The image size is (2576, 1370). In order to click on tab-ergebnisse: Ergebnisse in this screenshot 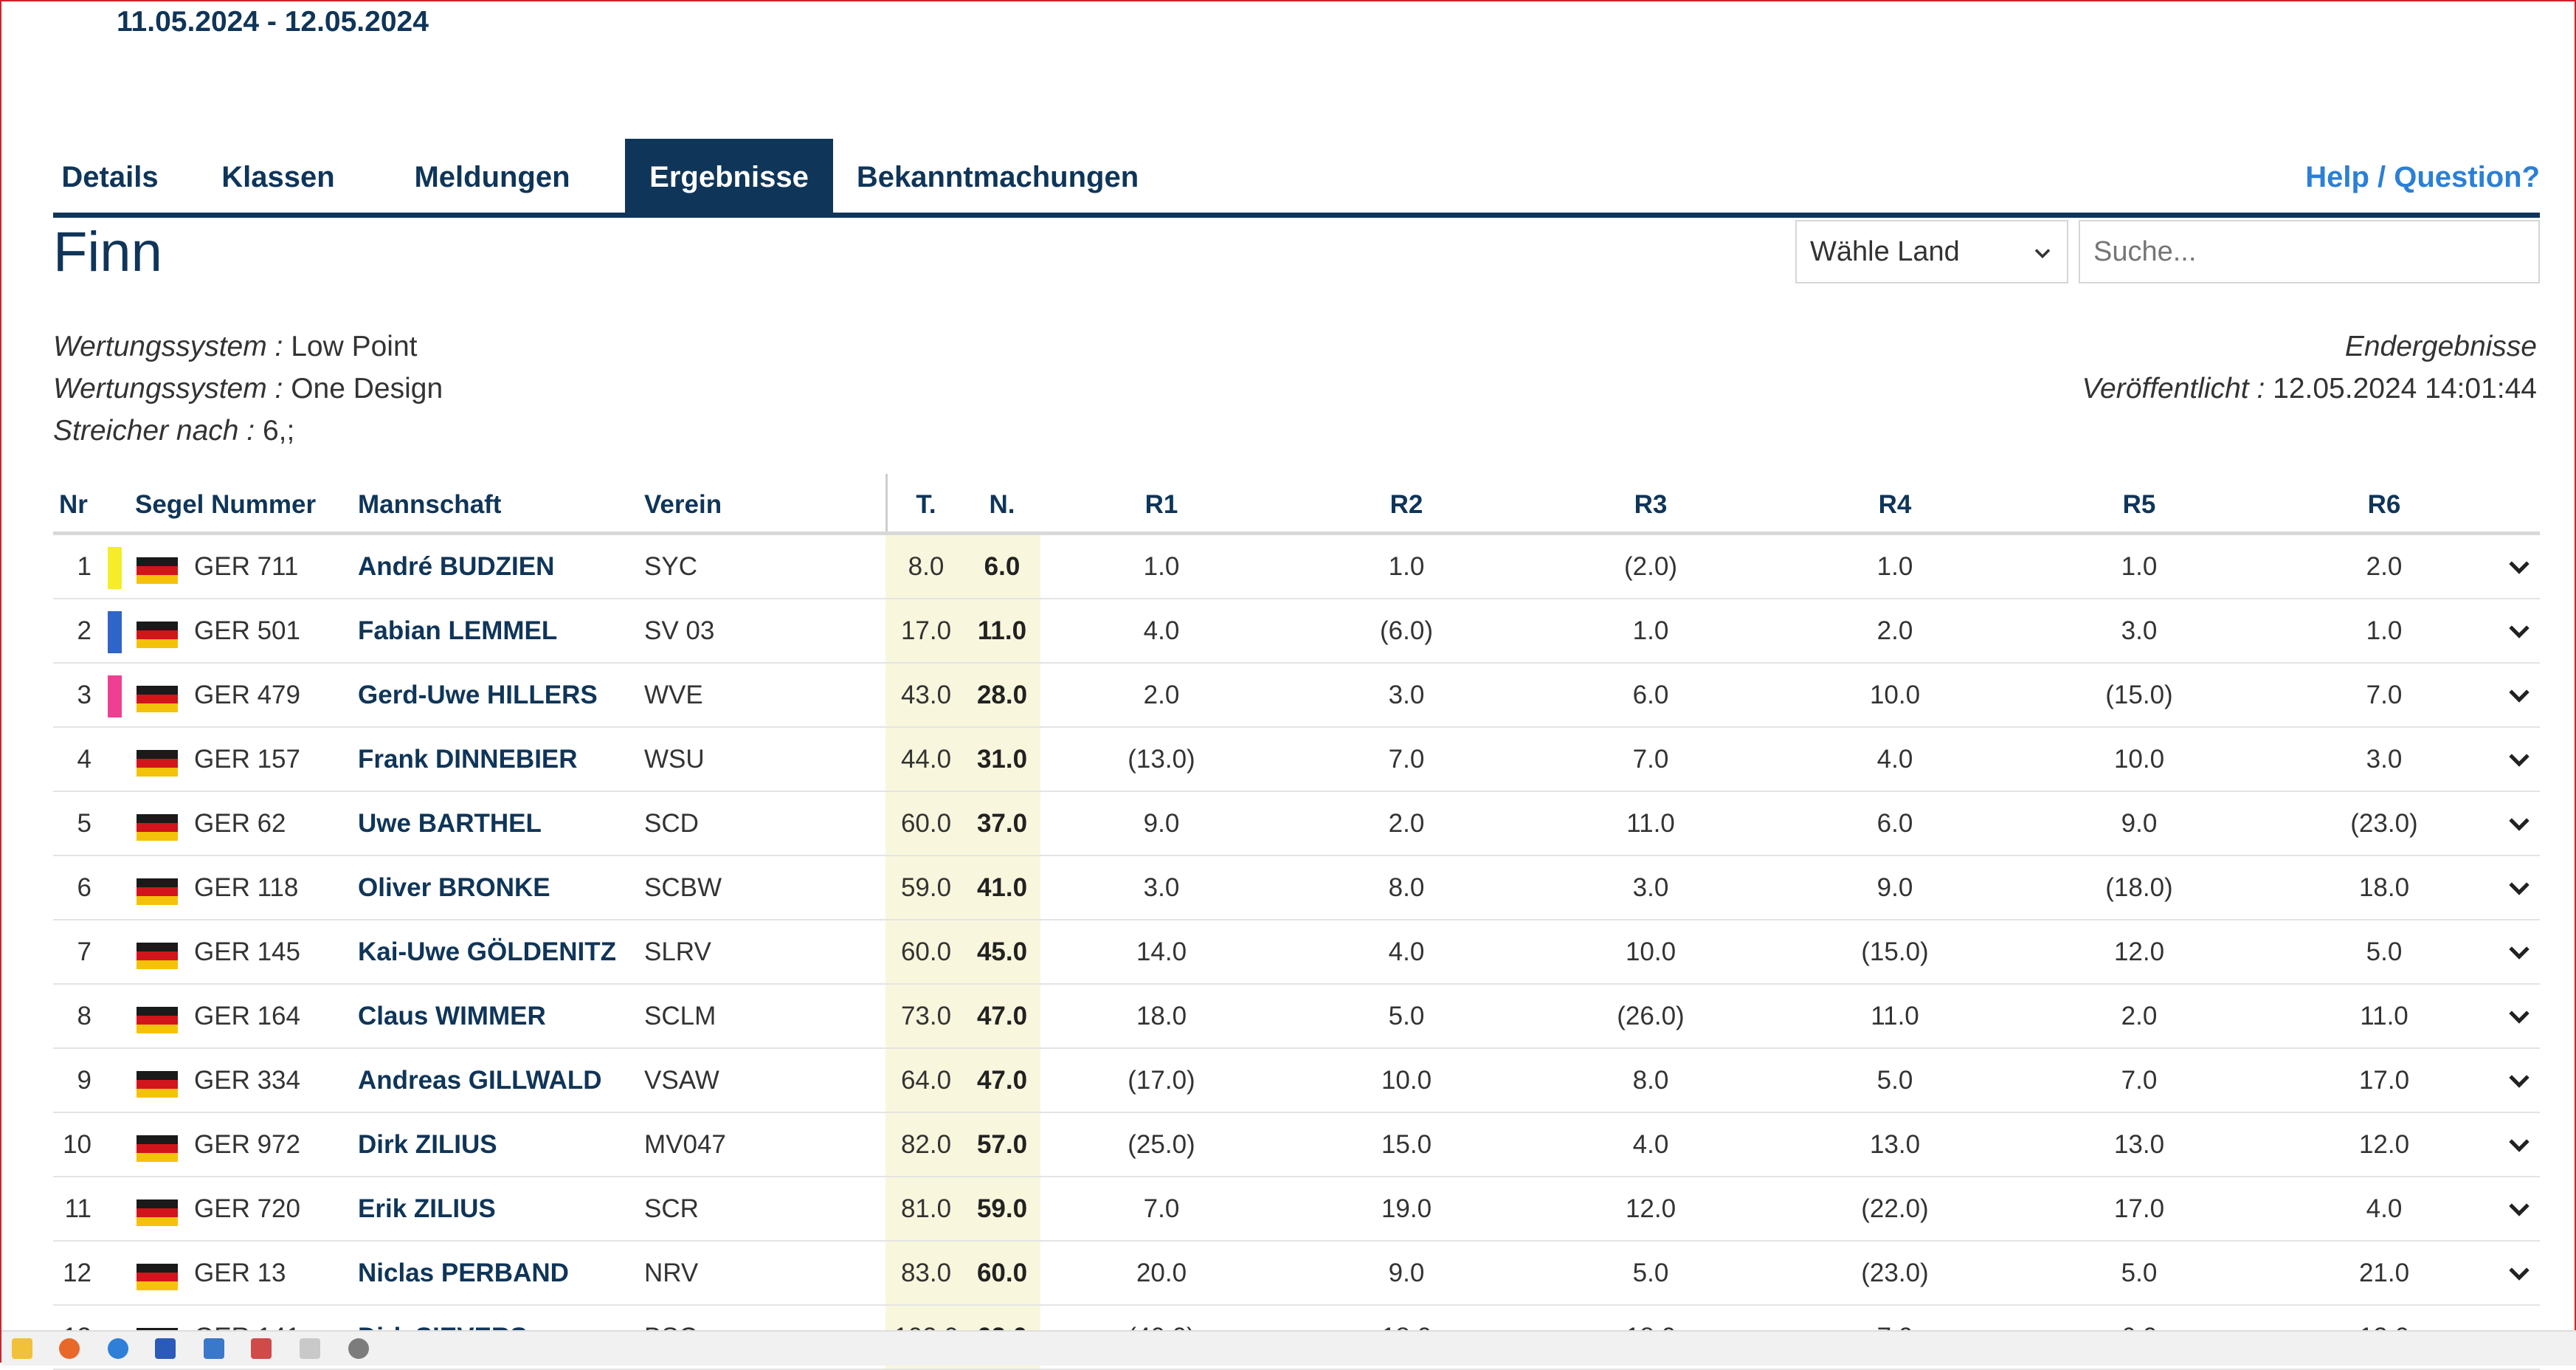, I will do `click(729, 177)`.